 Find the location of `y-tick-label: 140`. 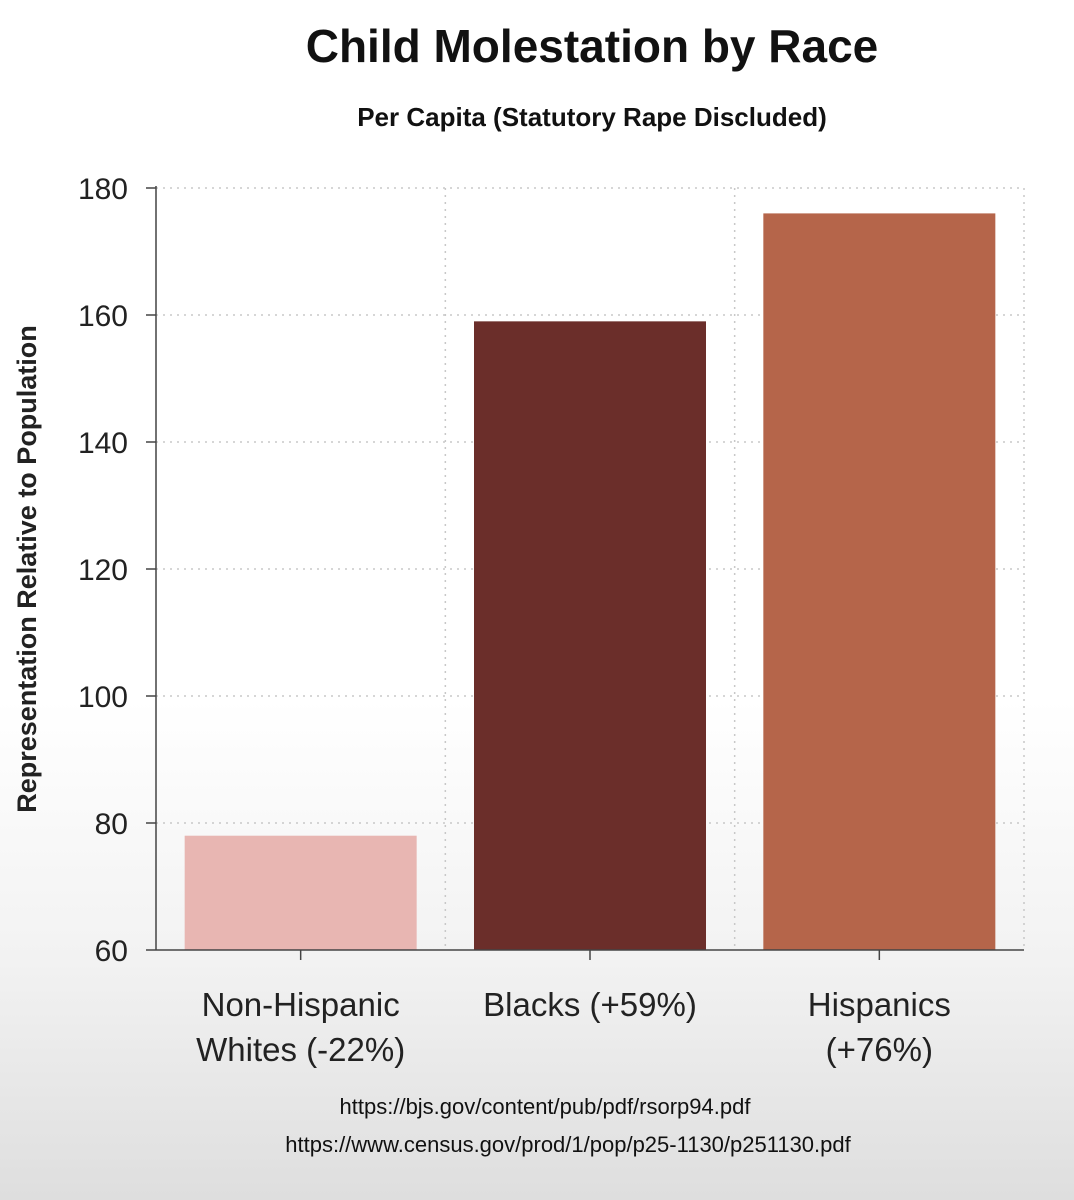

y-tick-label: 140 is located at coordinates (103, 443).